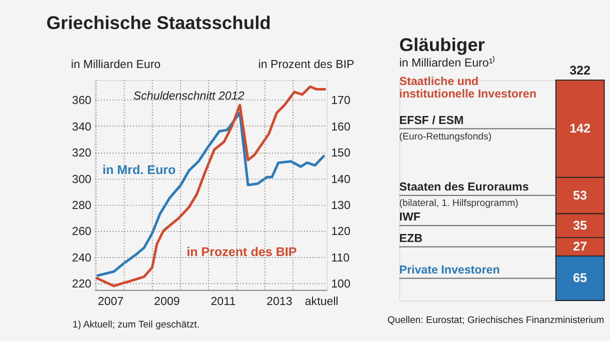 Image resolution: width=610 pixels, height=344 pixels. I want to click on y-tick-label: 280, so click(82, 205).